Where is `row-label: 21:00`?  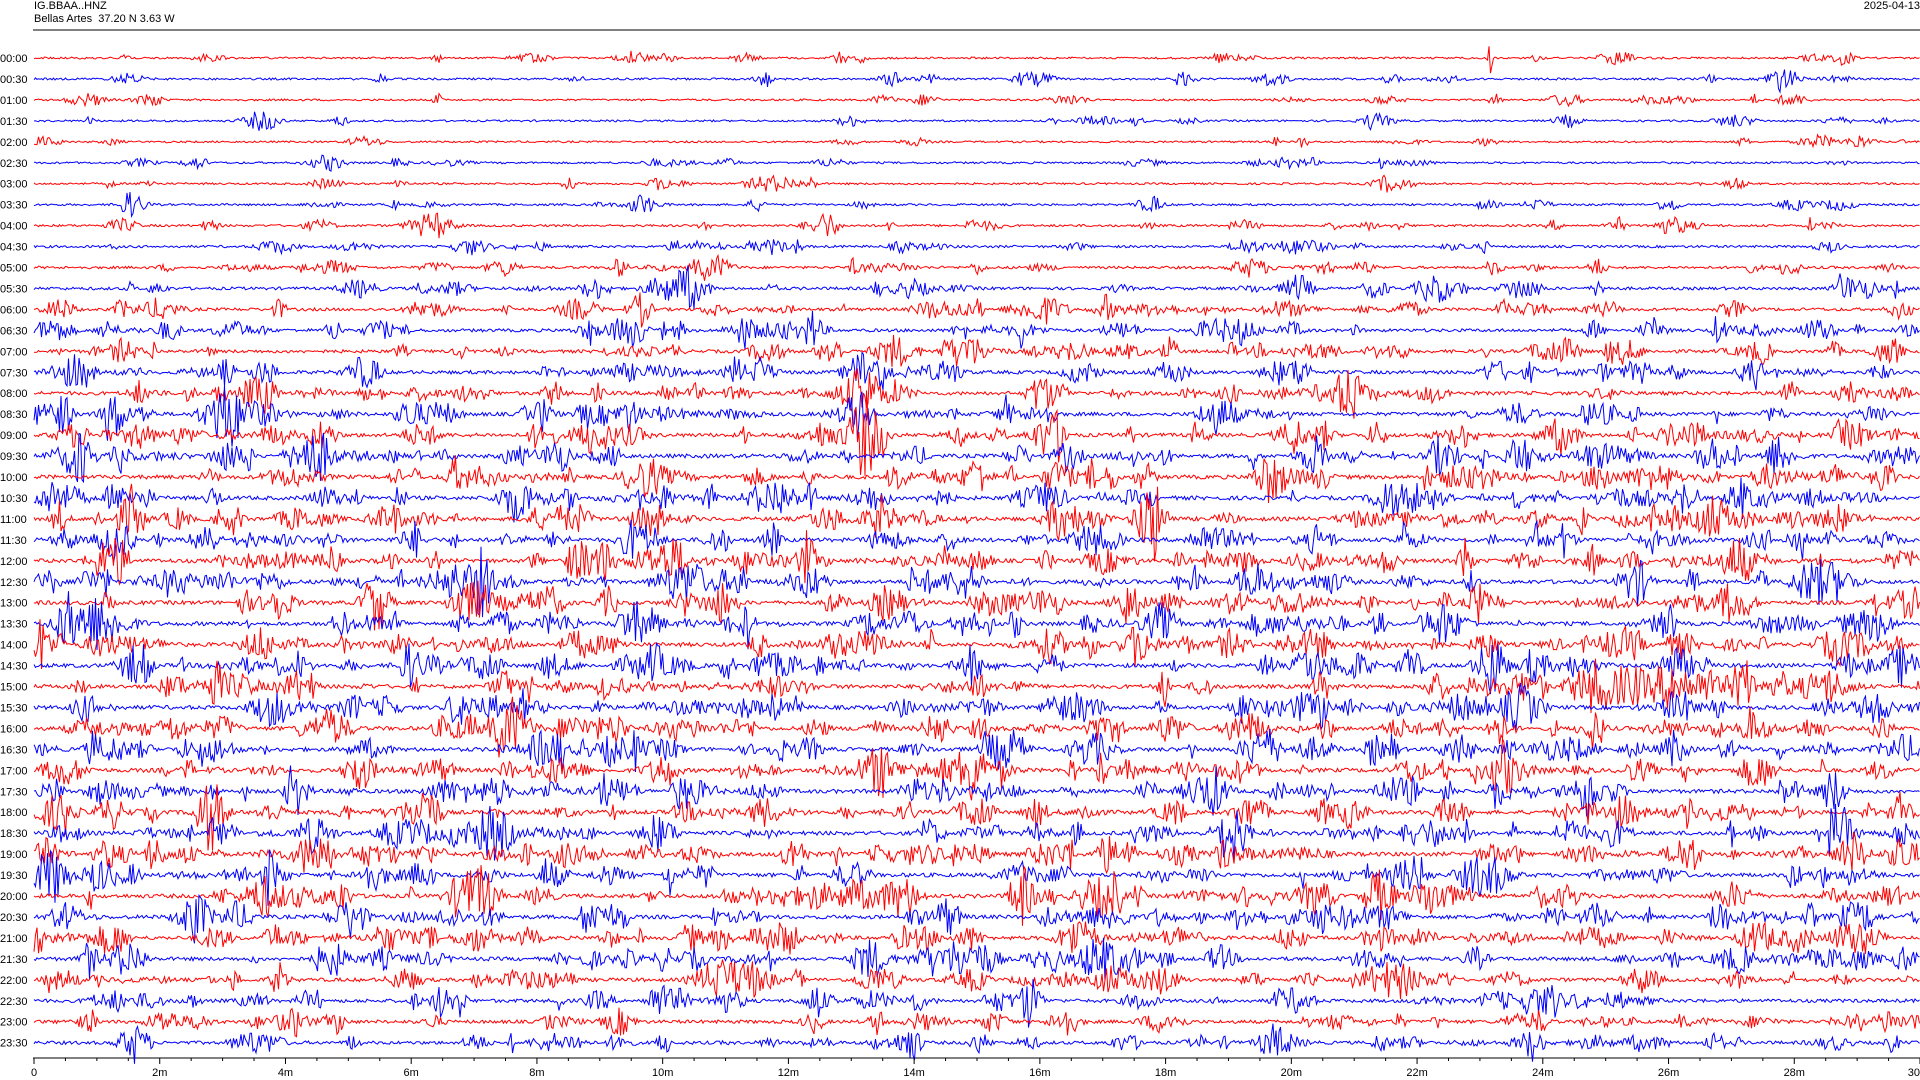
row-label: 21:00 is located at coordinates (14, 939).